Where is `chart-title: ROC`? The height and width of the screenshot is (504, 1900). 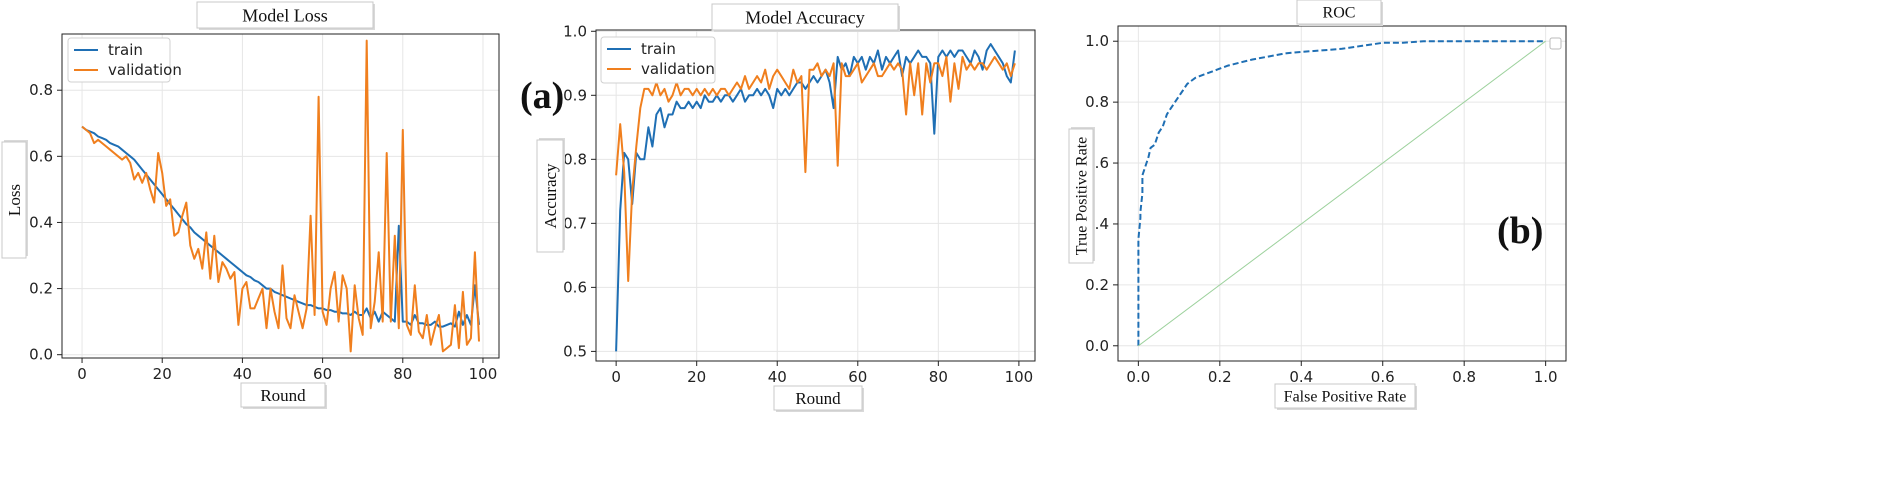 chart-title: ROC is located at coordinates (1339, 13).